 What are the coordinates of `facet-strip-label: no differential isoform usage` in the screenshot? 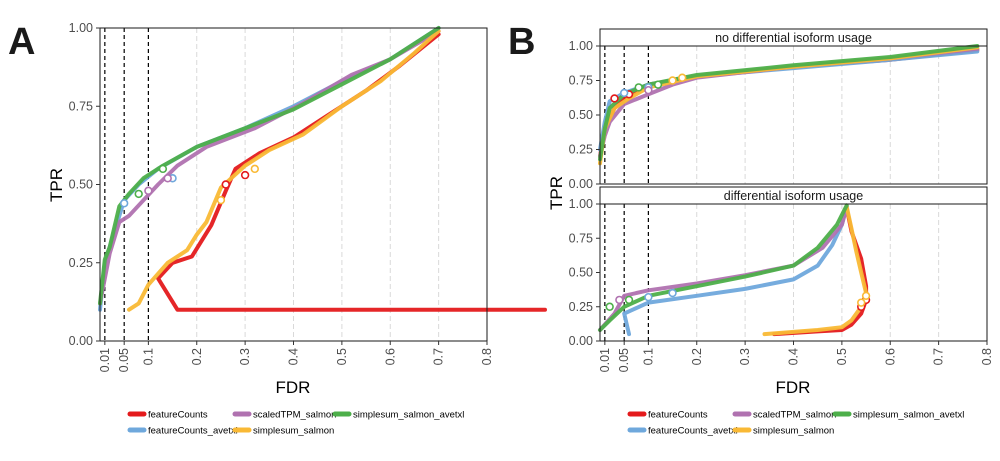 It's located at (793, 38).